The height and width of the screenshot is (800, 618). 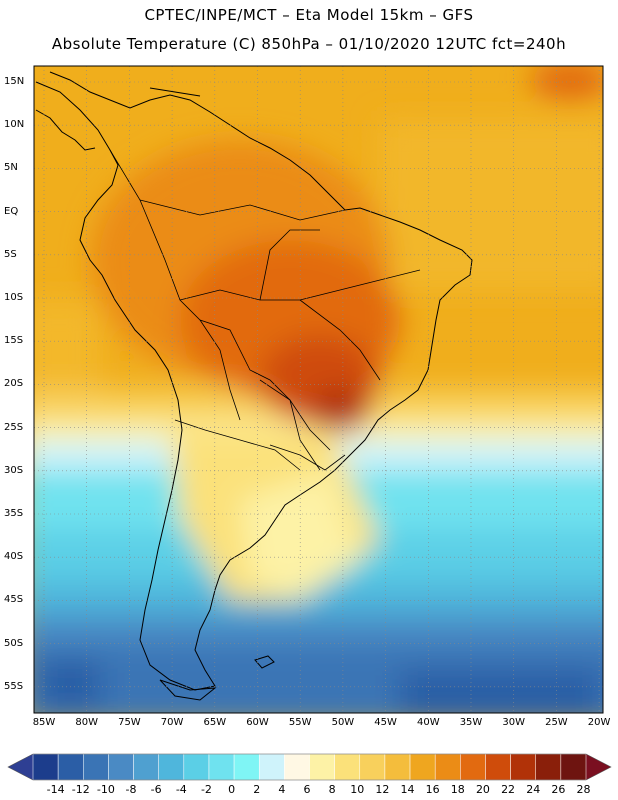 What do you see at coordinates (385, 722) in the screenshot?
I see `lon-label: 45W` at bounding box center [385, 722].